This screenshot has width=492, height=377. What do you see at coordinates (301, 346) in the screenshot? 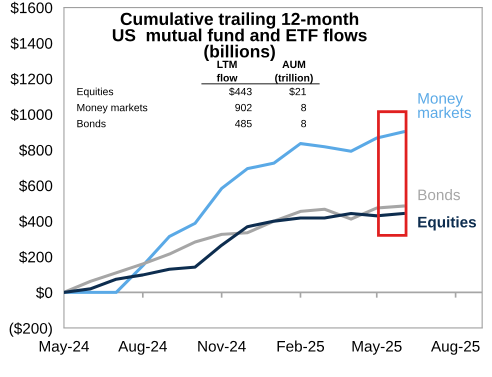
I see `x-tick-label: Feb-25` at bounding box center [301, 346].